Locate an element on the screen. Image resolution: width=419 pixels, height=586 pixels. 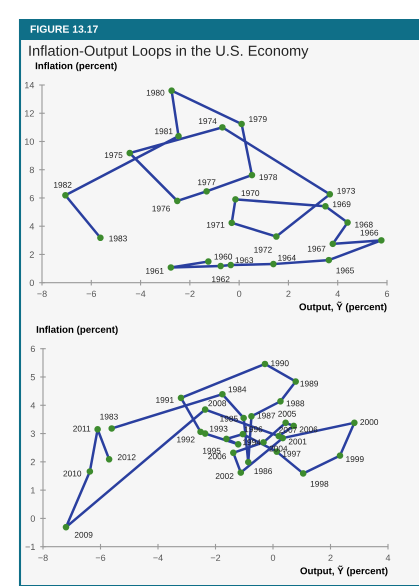
x-tick-label: 6 is located at coordinates (387, 293).